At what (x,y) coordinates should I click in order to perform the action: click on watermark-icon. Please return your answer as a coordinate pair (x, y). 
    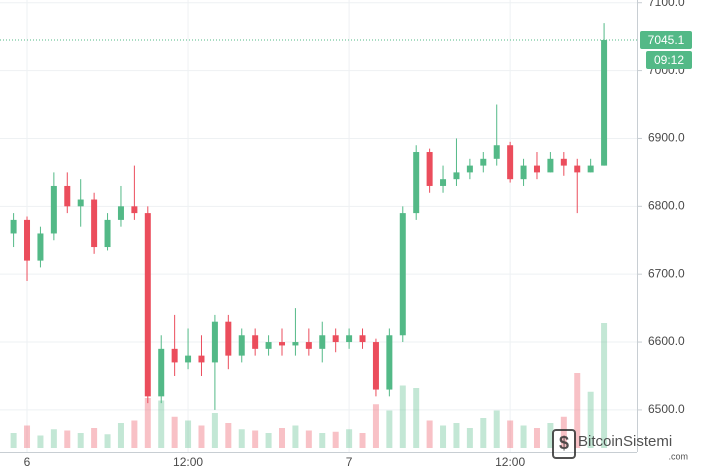
    Looking at the image, I should click on (564, 444).